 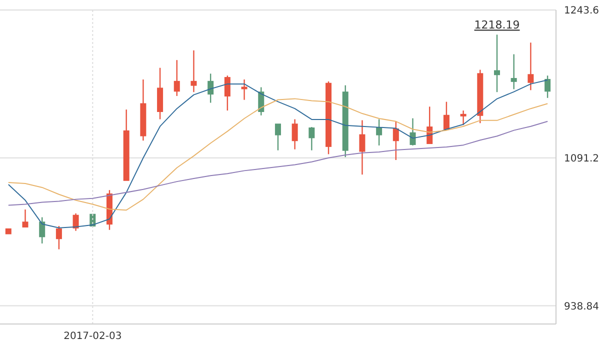 What do you see at coordinates (93, 336) in the screenshot?
I see `x-tick-label: 2017-02-03` at bounding box center [93, 336].